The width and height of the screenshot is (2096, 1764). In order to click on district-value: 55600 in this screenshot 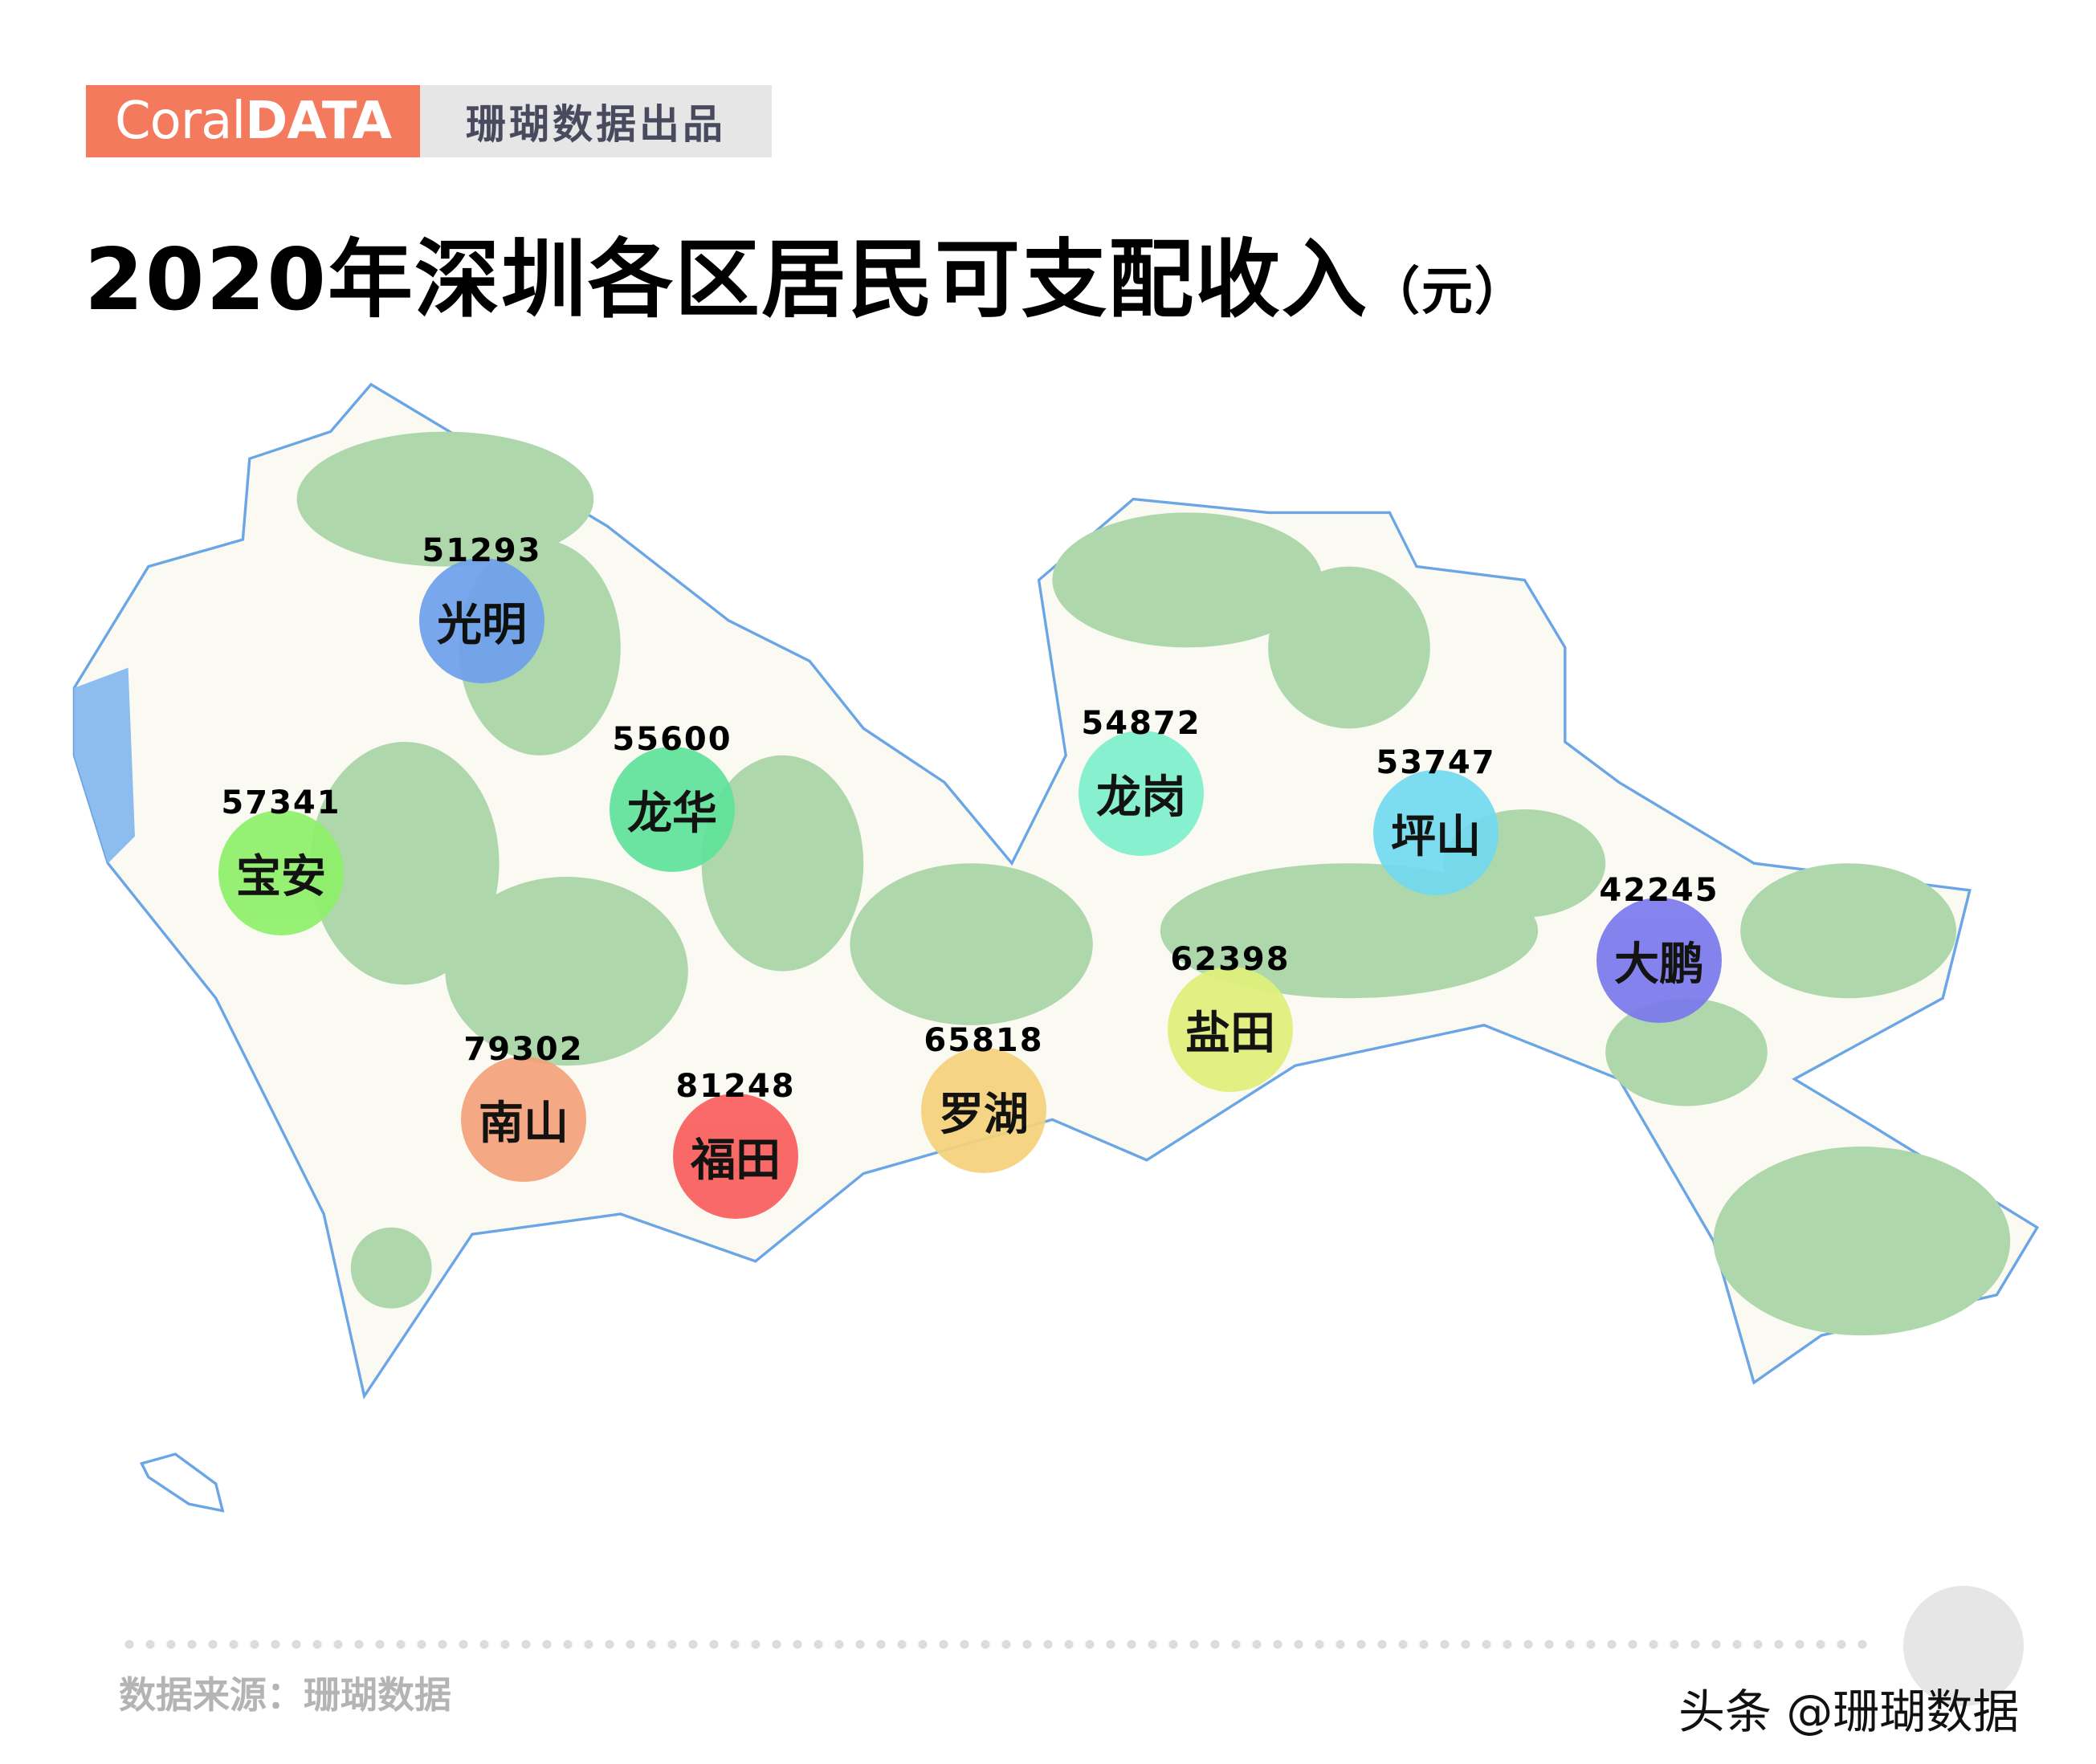, I will do `click(672, 739)`.